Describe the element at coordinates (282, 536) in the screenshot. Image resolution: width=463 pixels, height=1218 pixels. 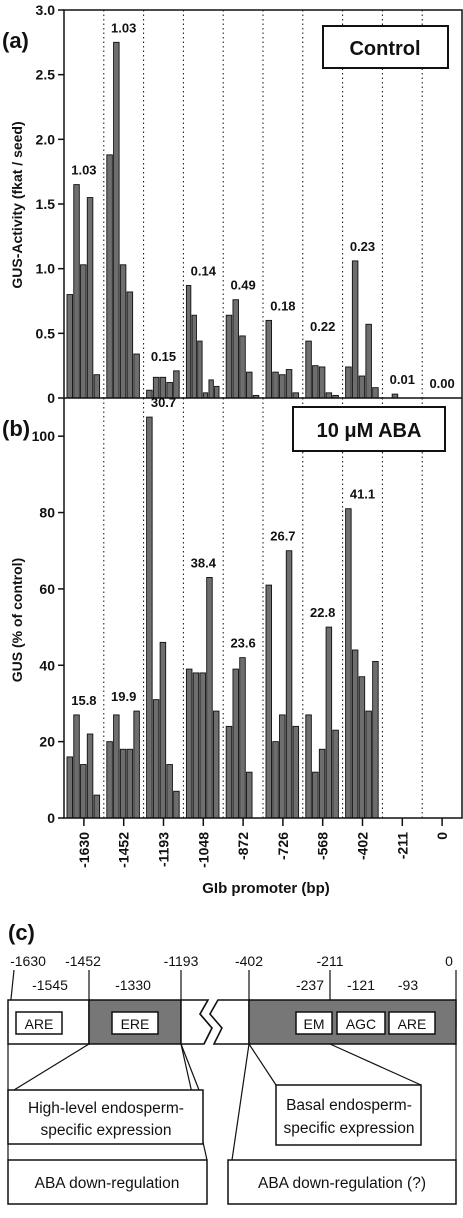
I see `data-label-b-5: 26.7` at that location.